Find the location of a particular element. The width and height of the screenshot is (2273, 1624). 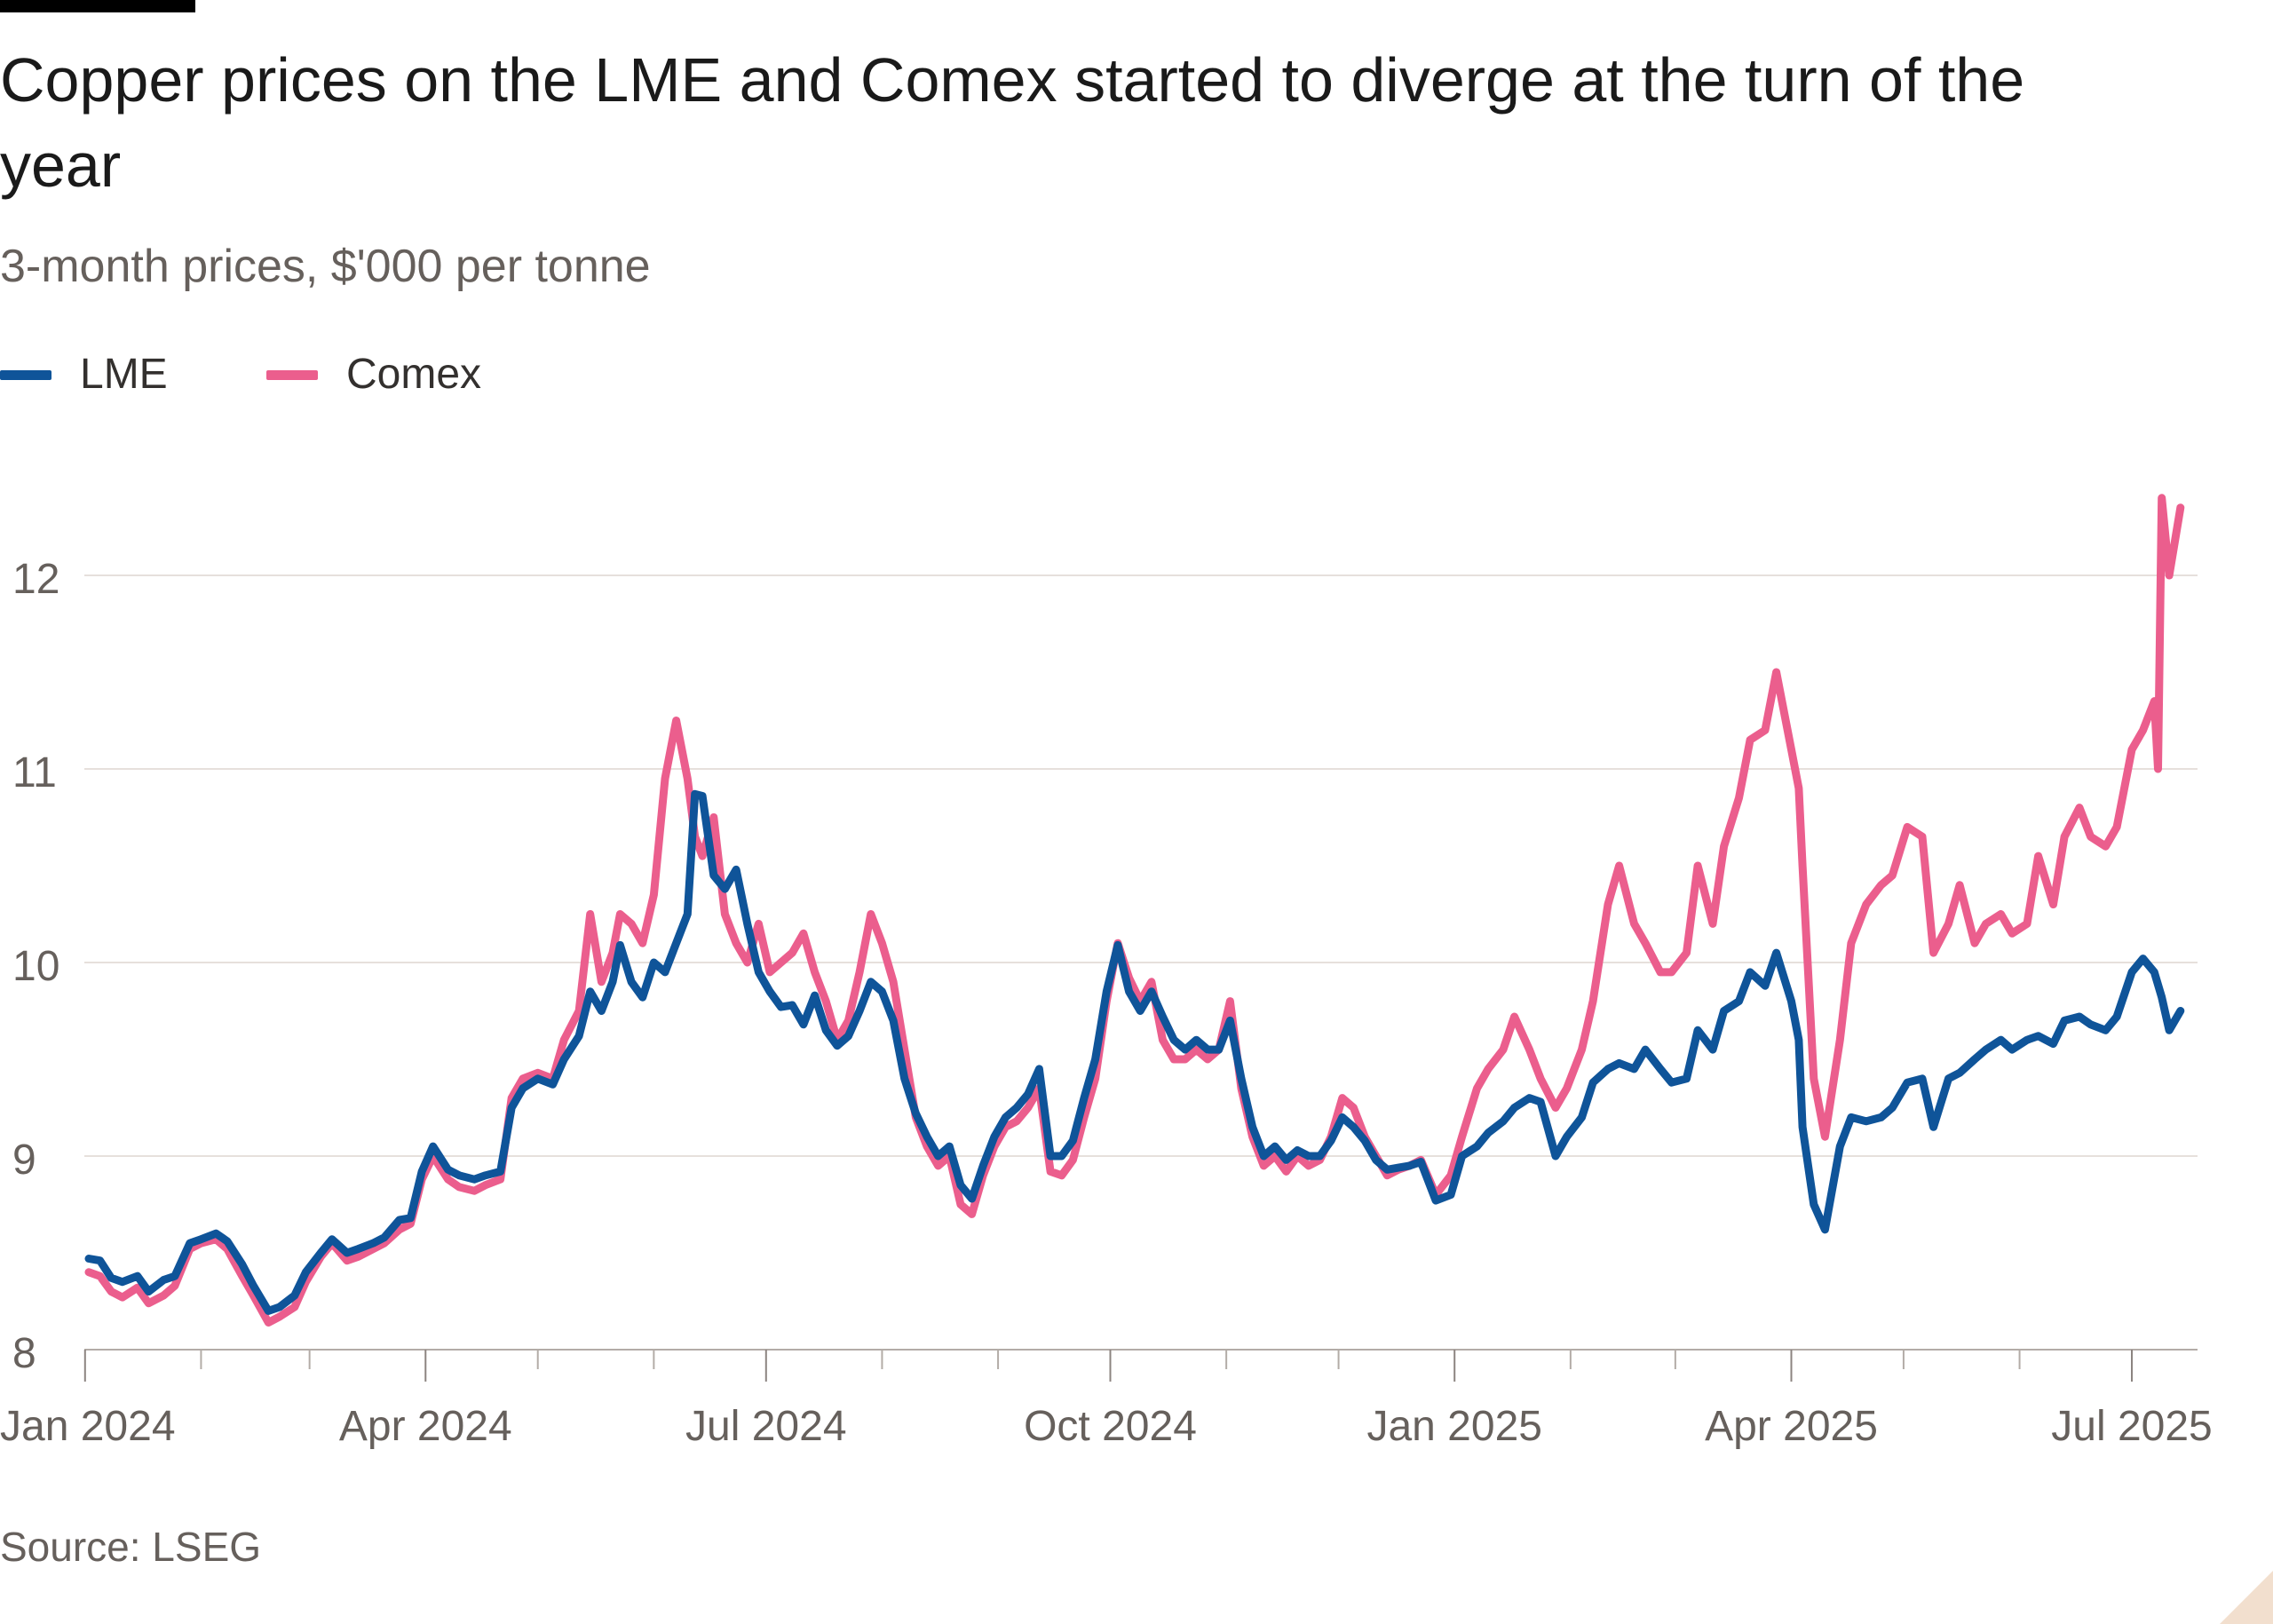

legend-label-lme: LME is located at coordinates (124, 374).